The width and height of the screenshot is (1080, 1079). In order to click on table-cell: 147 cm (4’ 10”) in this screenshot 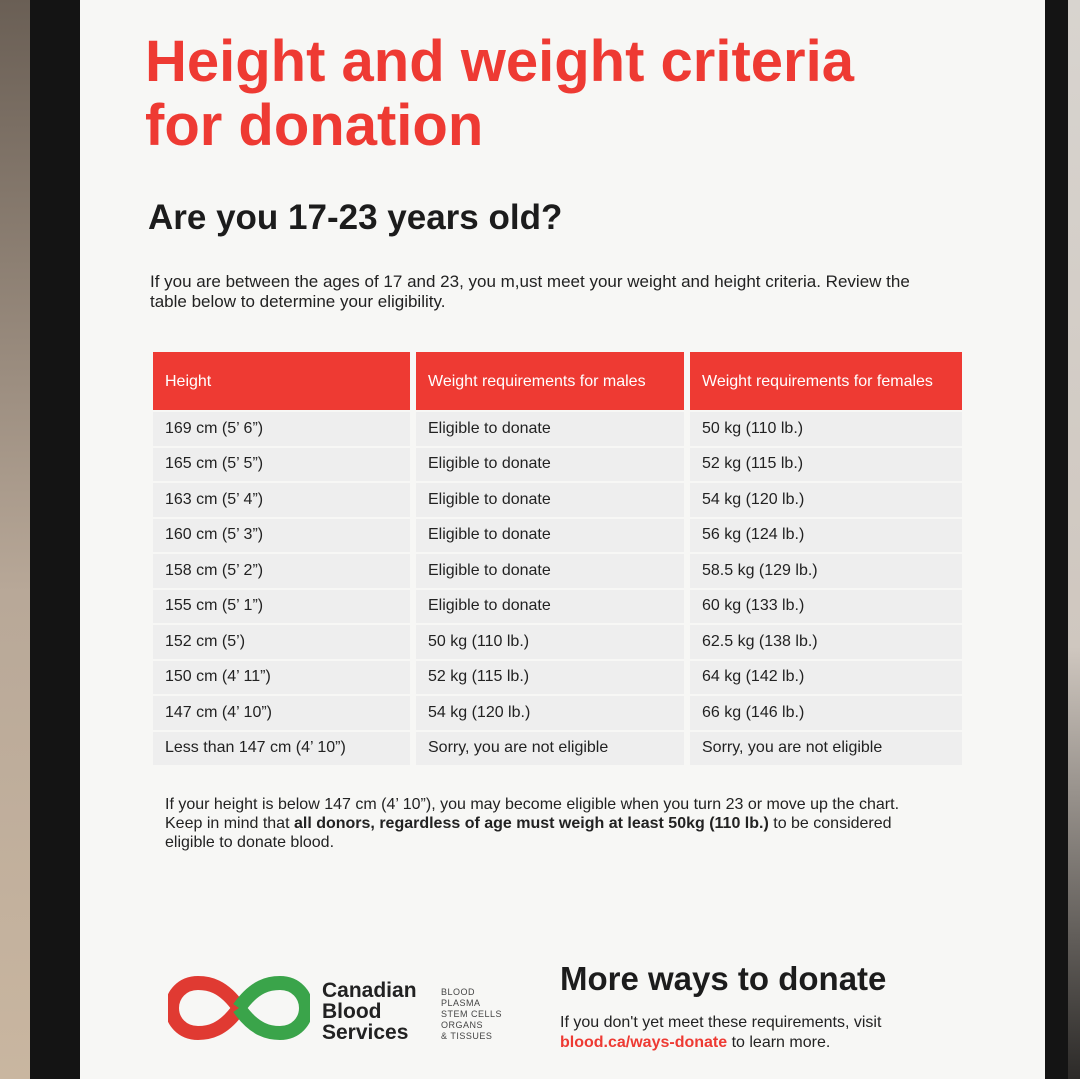, I will do `click(281, 713)`.